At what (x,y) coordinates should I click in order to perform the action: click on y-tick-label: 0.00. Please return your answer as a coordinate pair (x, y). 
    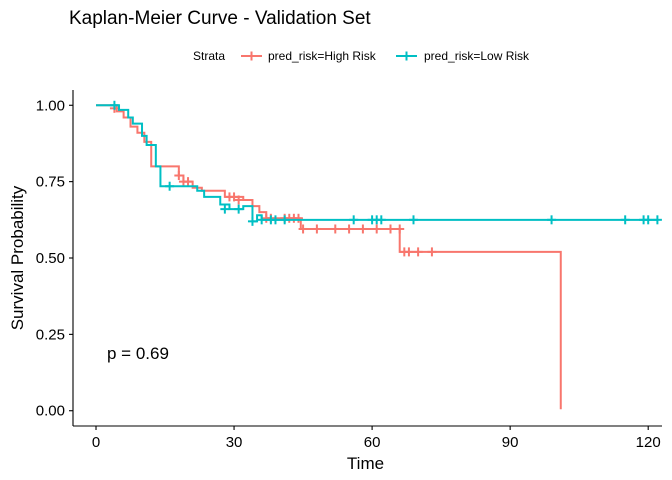
    Looking at the image, I should click on (50, 411).